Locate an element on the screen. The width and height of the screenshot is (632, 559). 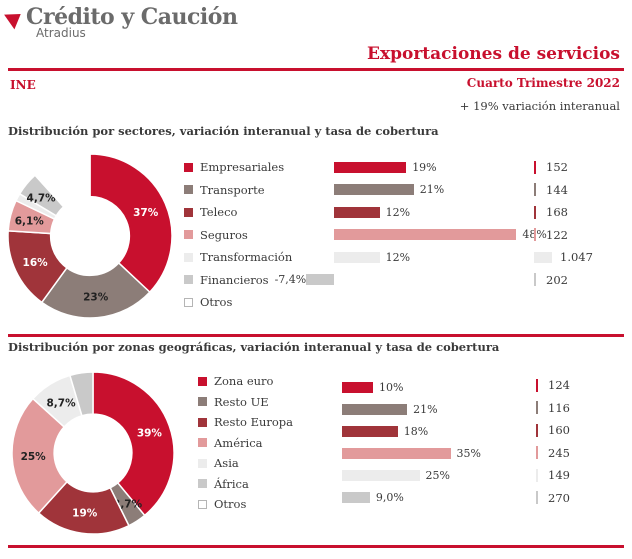
legend-label: Empresariales is located at coordinates (242, 167).